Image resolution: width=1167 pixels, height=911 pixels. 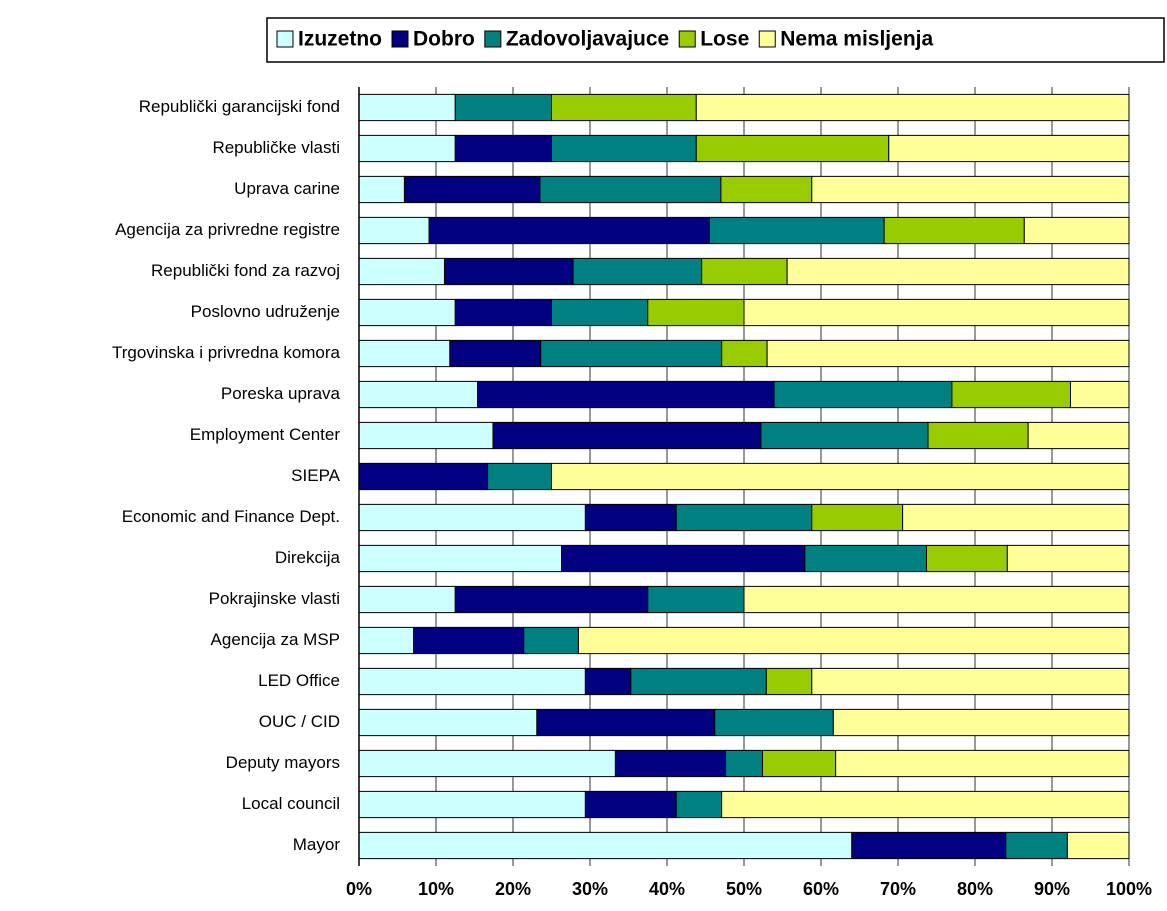 I want to click on y-tick-label: Republičke vlasti, so click(x=276, y=147).